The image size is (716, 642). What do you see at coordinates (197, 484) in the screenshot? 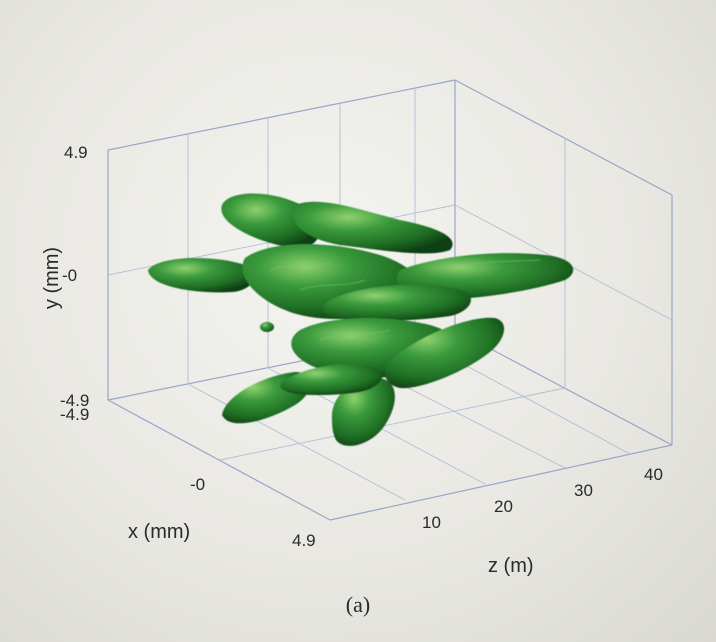
I see `x-tick-label: -0` at bounding box center [197, 484].